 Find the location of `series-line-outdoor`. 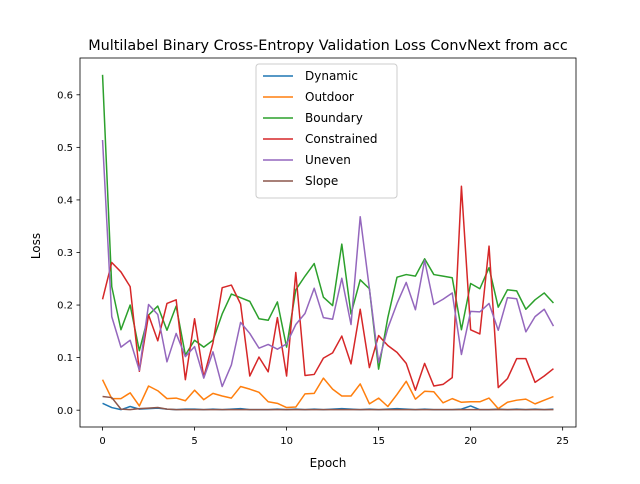

series-line-outdoor is located at coordinates (327, 393).